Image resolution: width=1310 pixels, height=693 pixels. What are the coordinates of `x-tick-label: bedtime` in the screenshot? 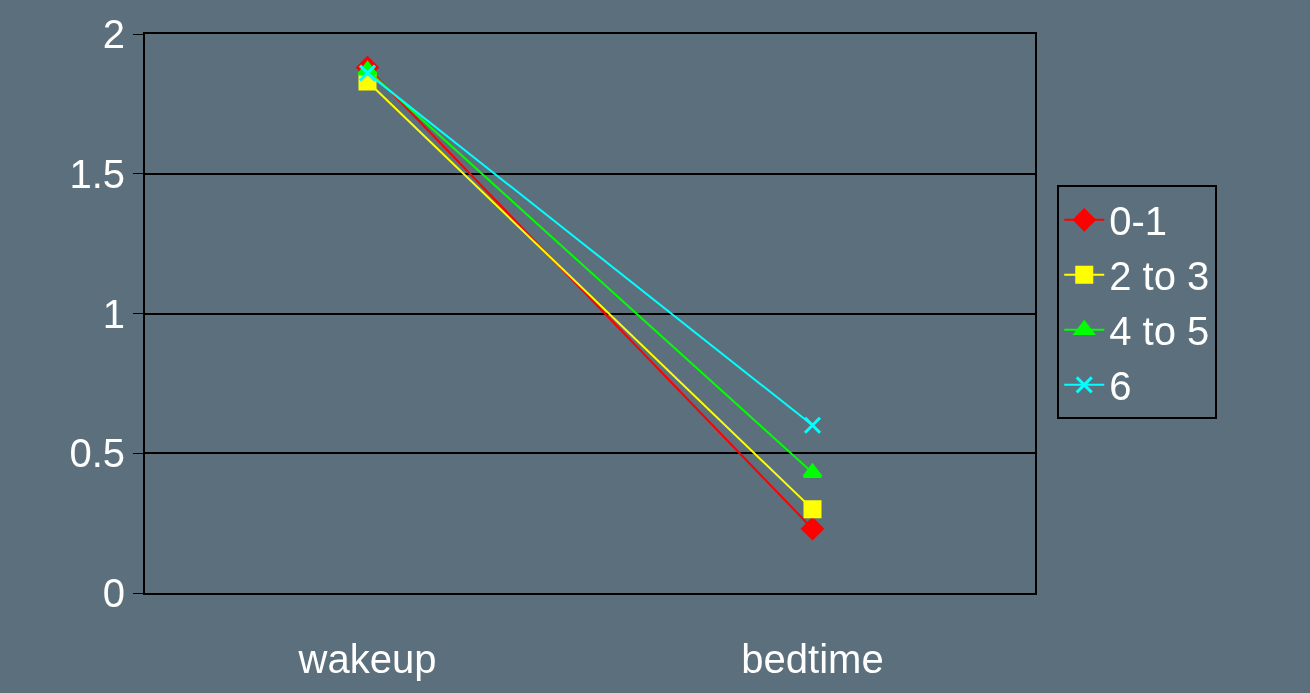 It's located at (812, 659).